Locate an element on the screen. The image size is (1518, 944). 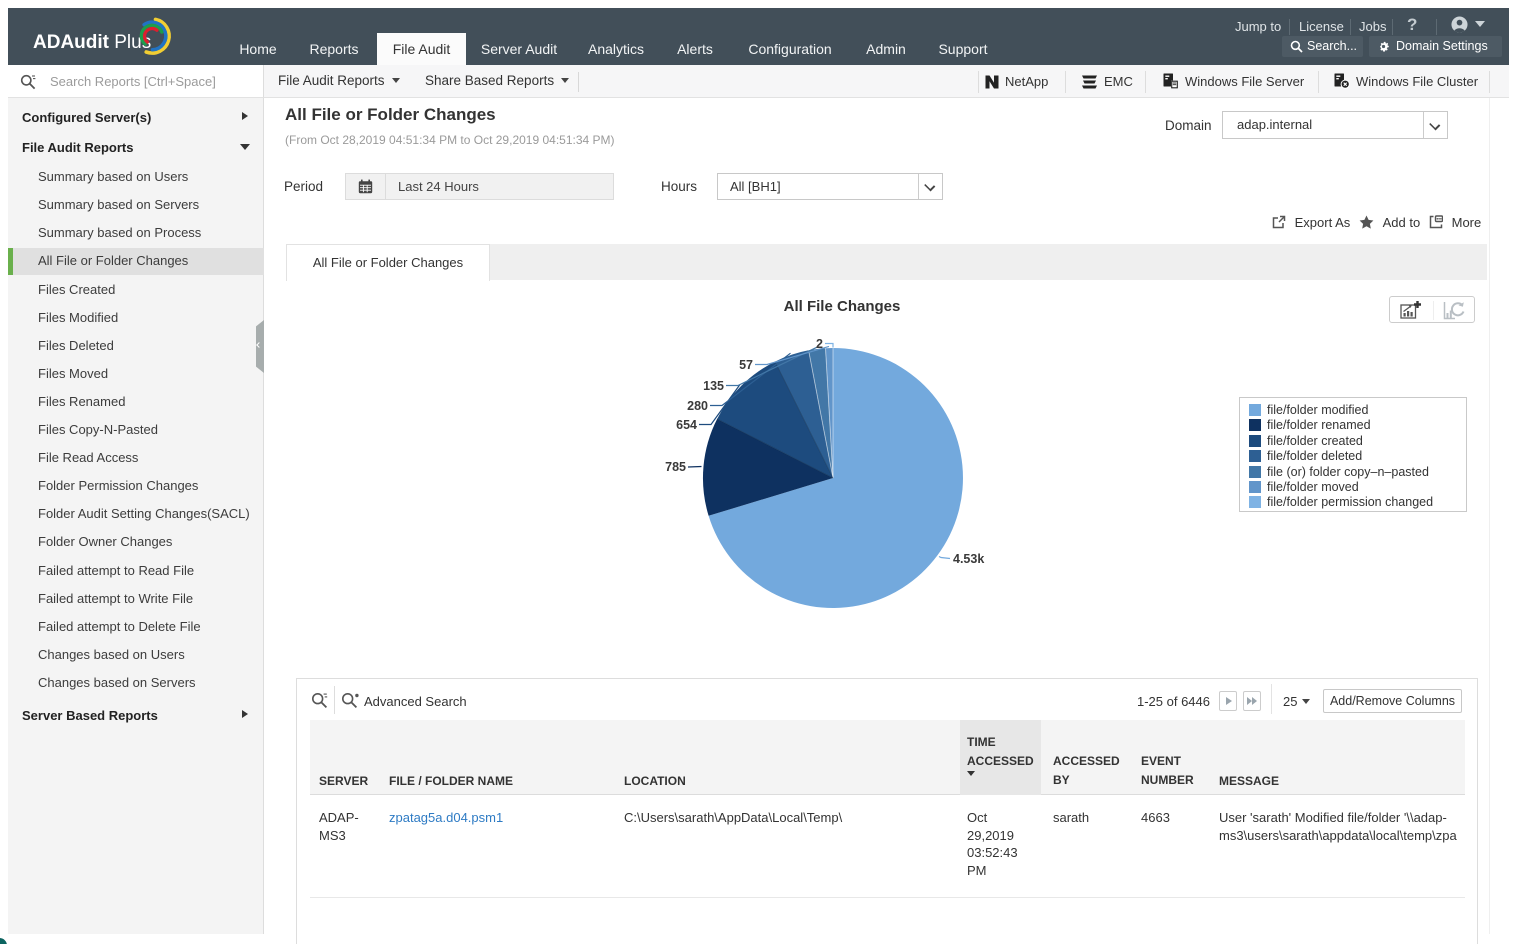
svg-text: 2 is located at coordinates (819, 344).